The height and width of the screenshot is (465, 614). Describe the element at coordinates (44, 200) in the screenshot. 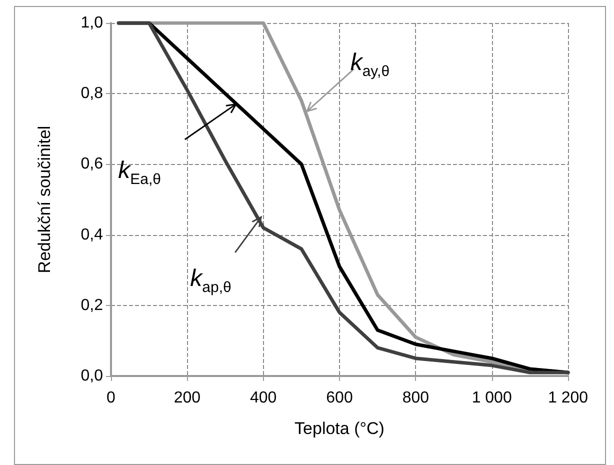

I see `y-axis-title: Redukční součinitel` at that location.